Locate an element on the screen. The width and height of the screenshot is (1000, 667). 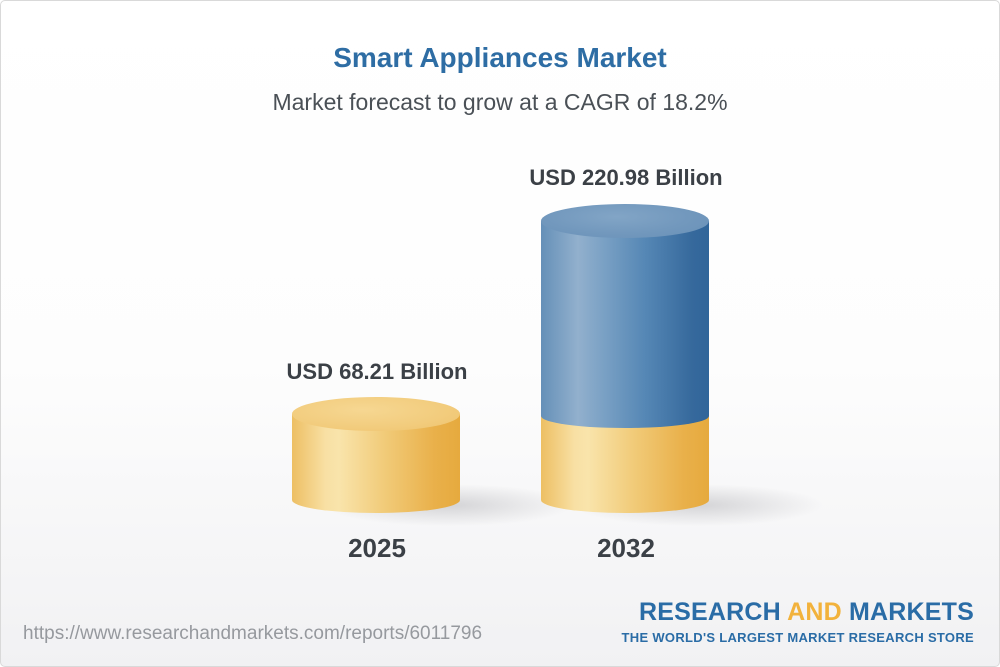
bar-2032-growth-segment is located at coordinates (625, 318).